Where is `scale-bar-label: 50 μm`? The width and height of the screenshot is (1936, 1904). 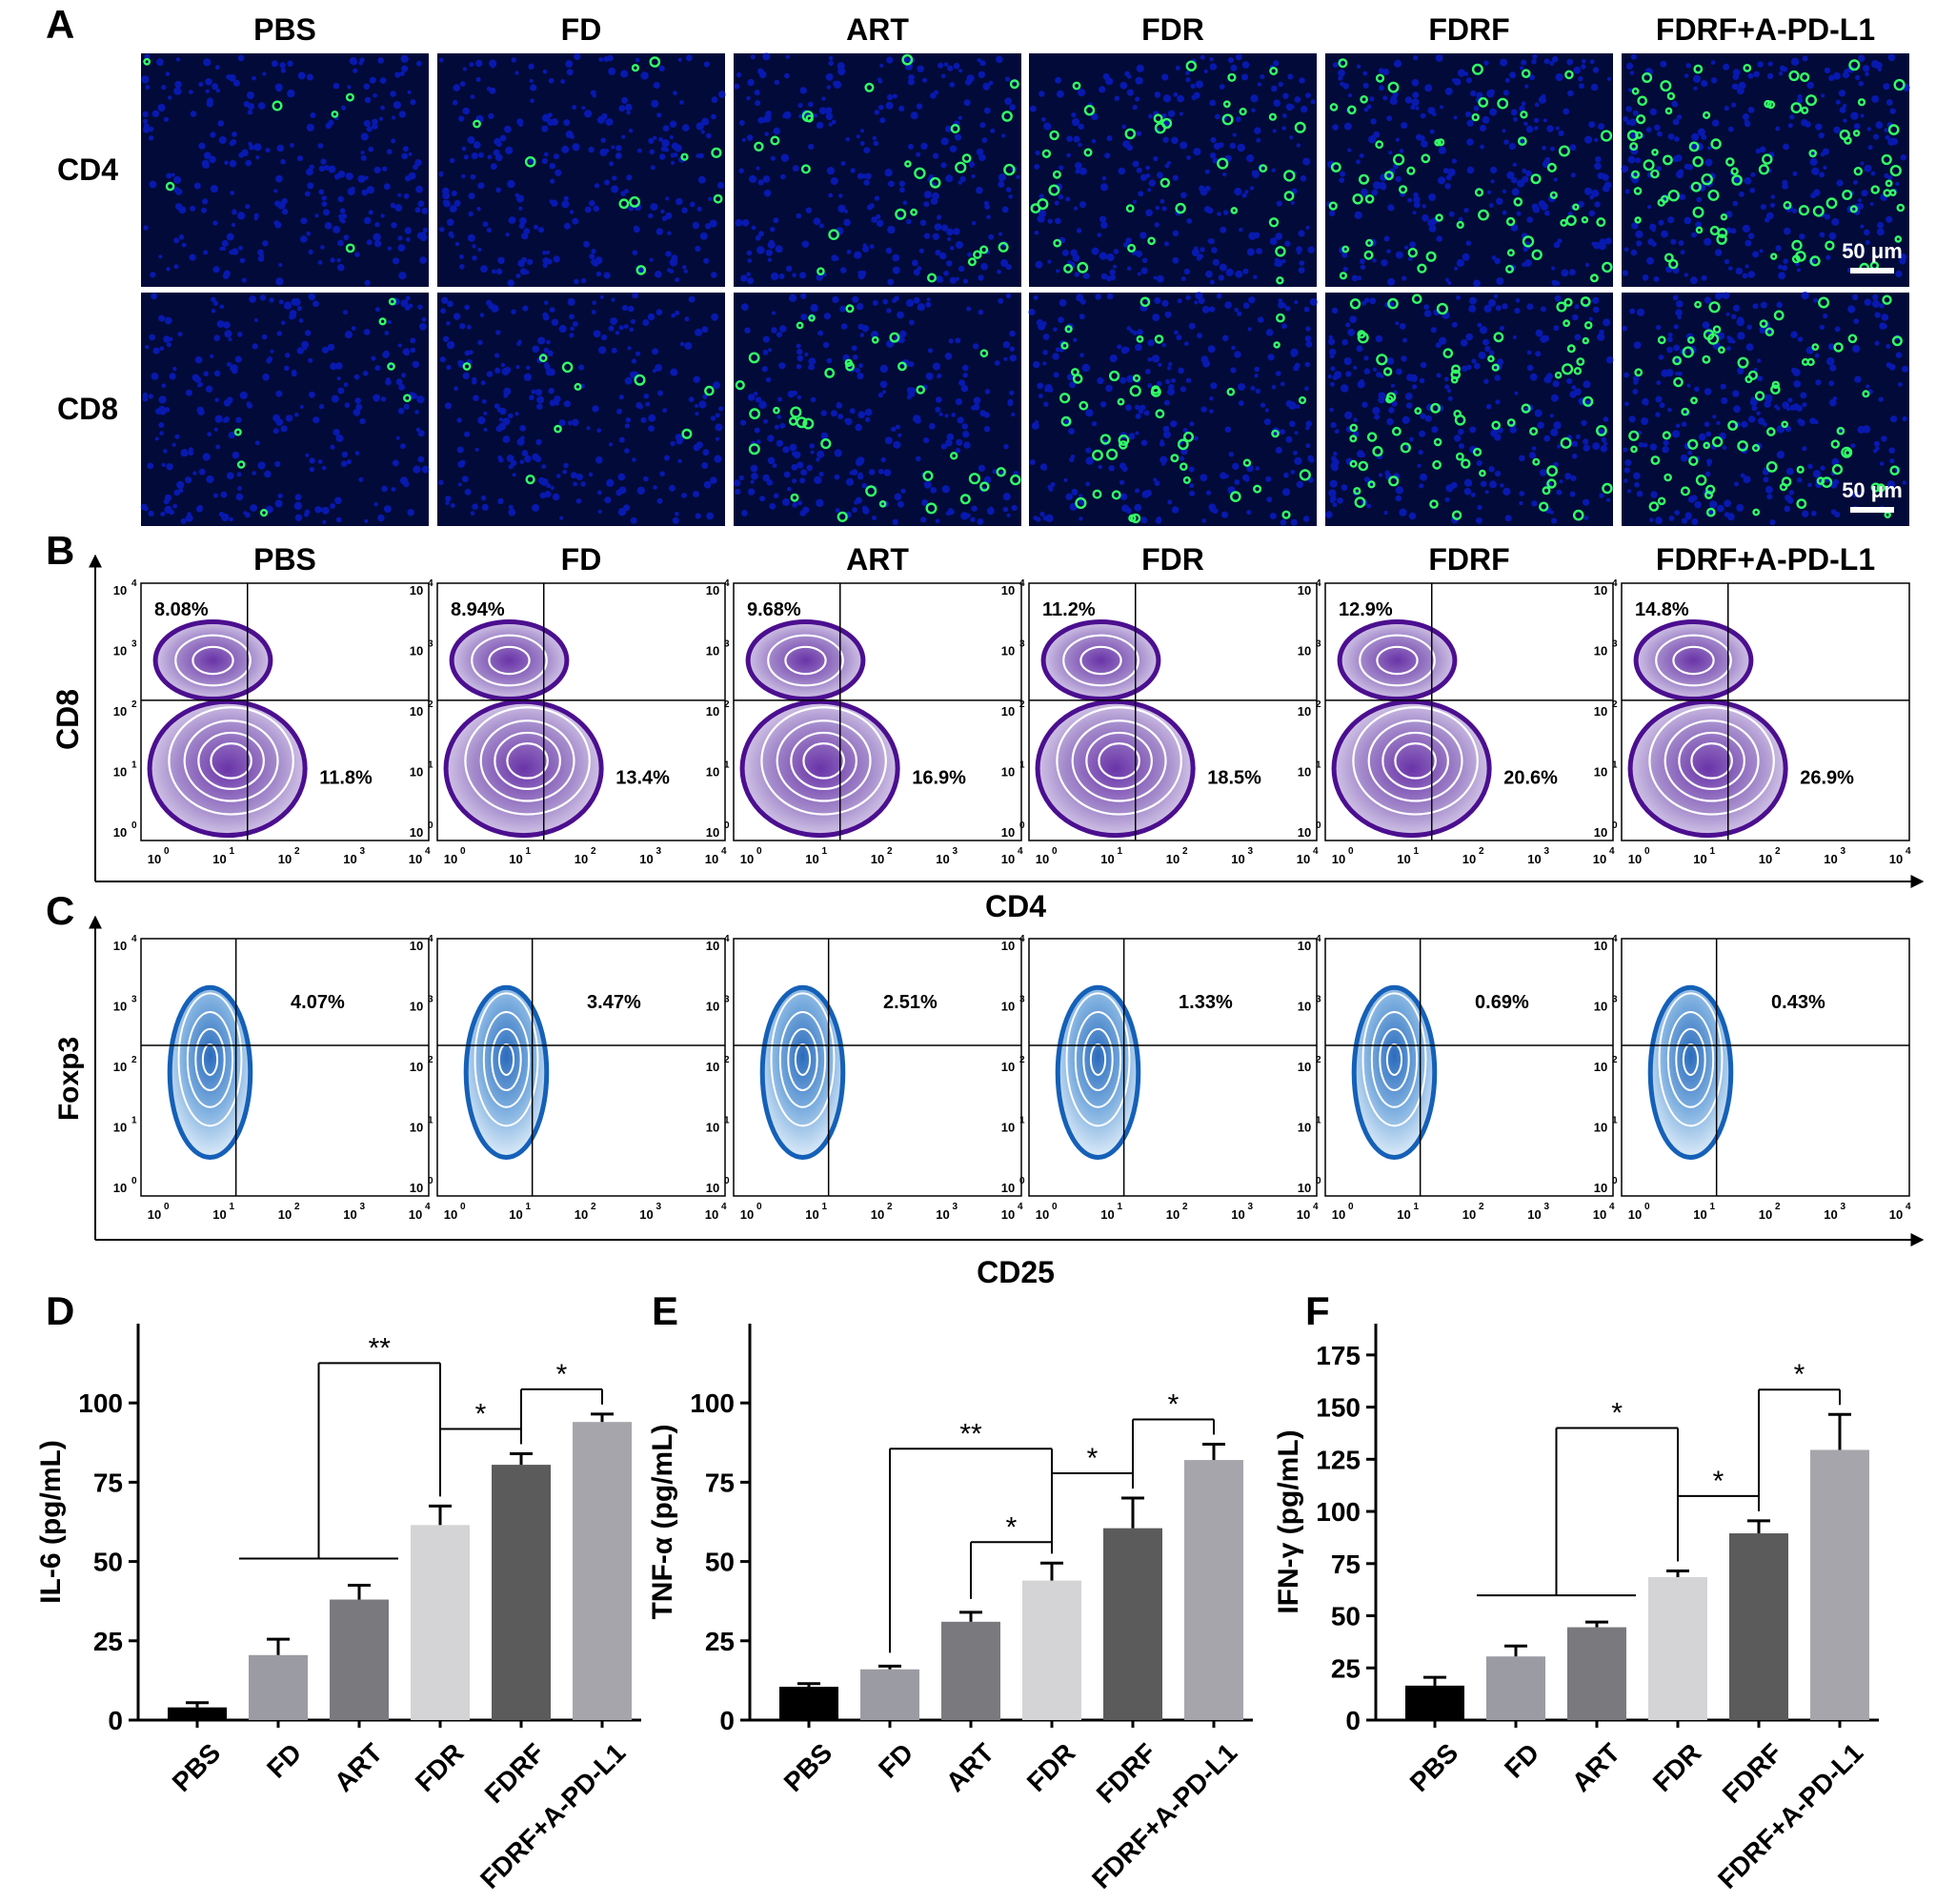 scale-bar-label: 50 μm is located at coordinates (1872, 251).